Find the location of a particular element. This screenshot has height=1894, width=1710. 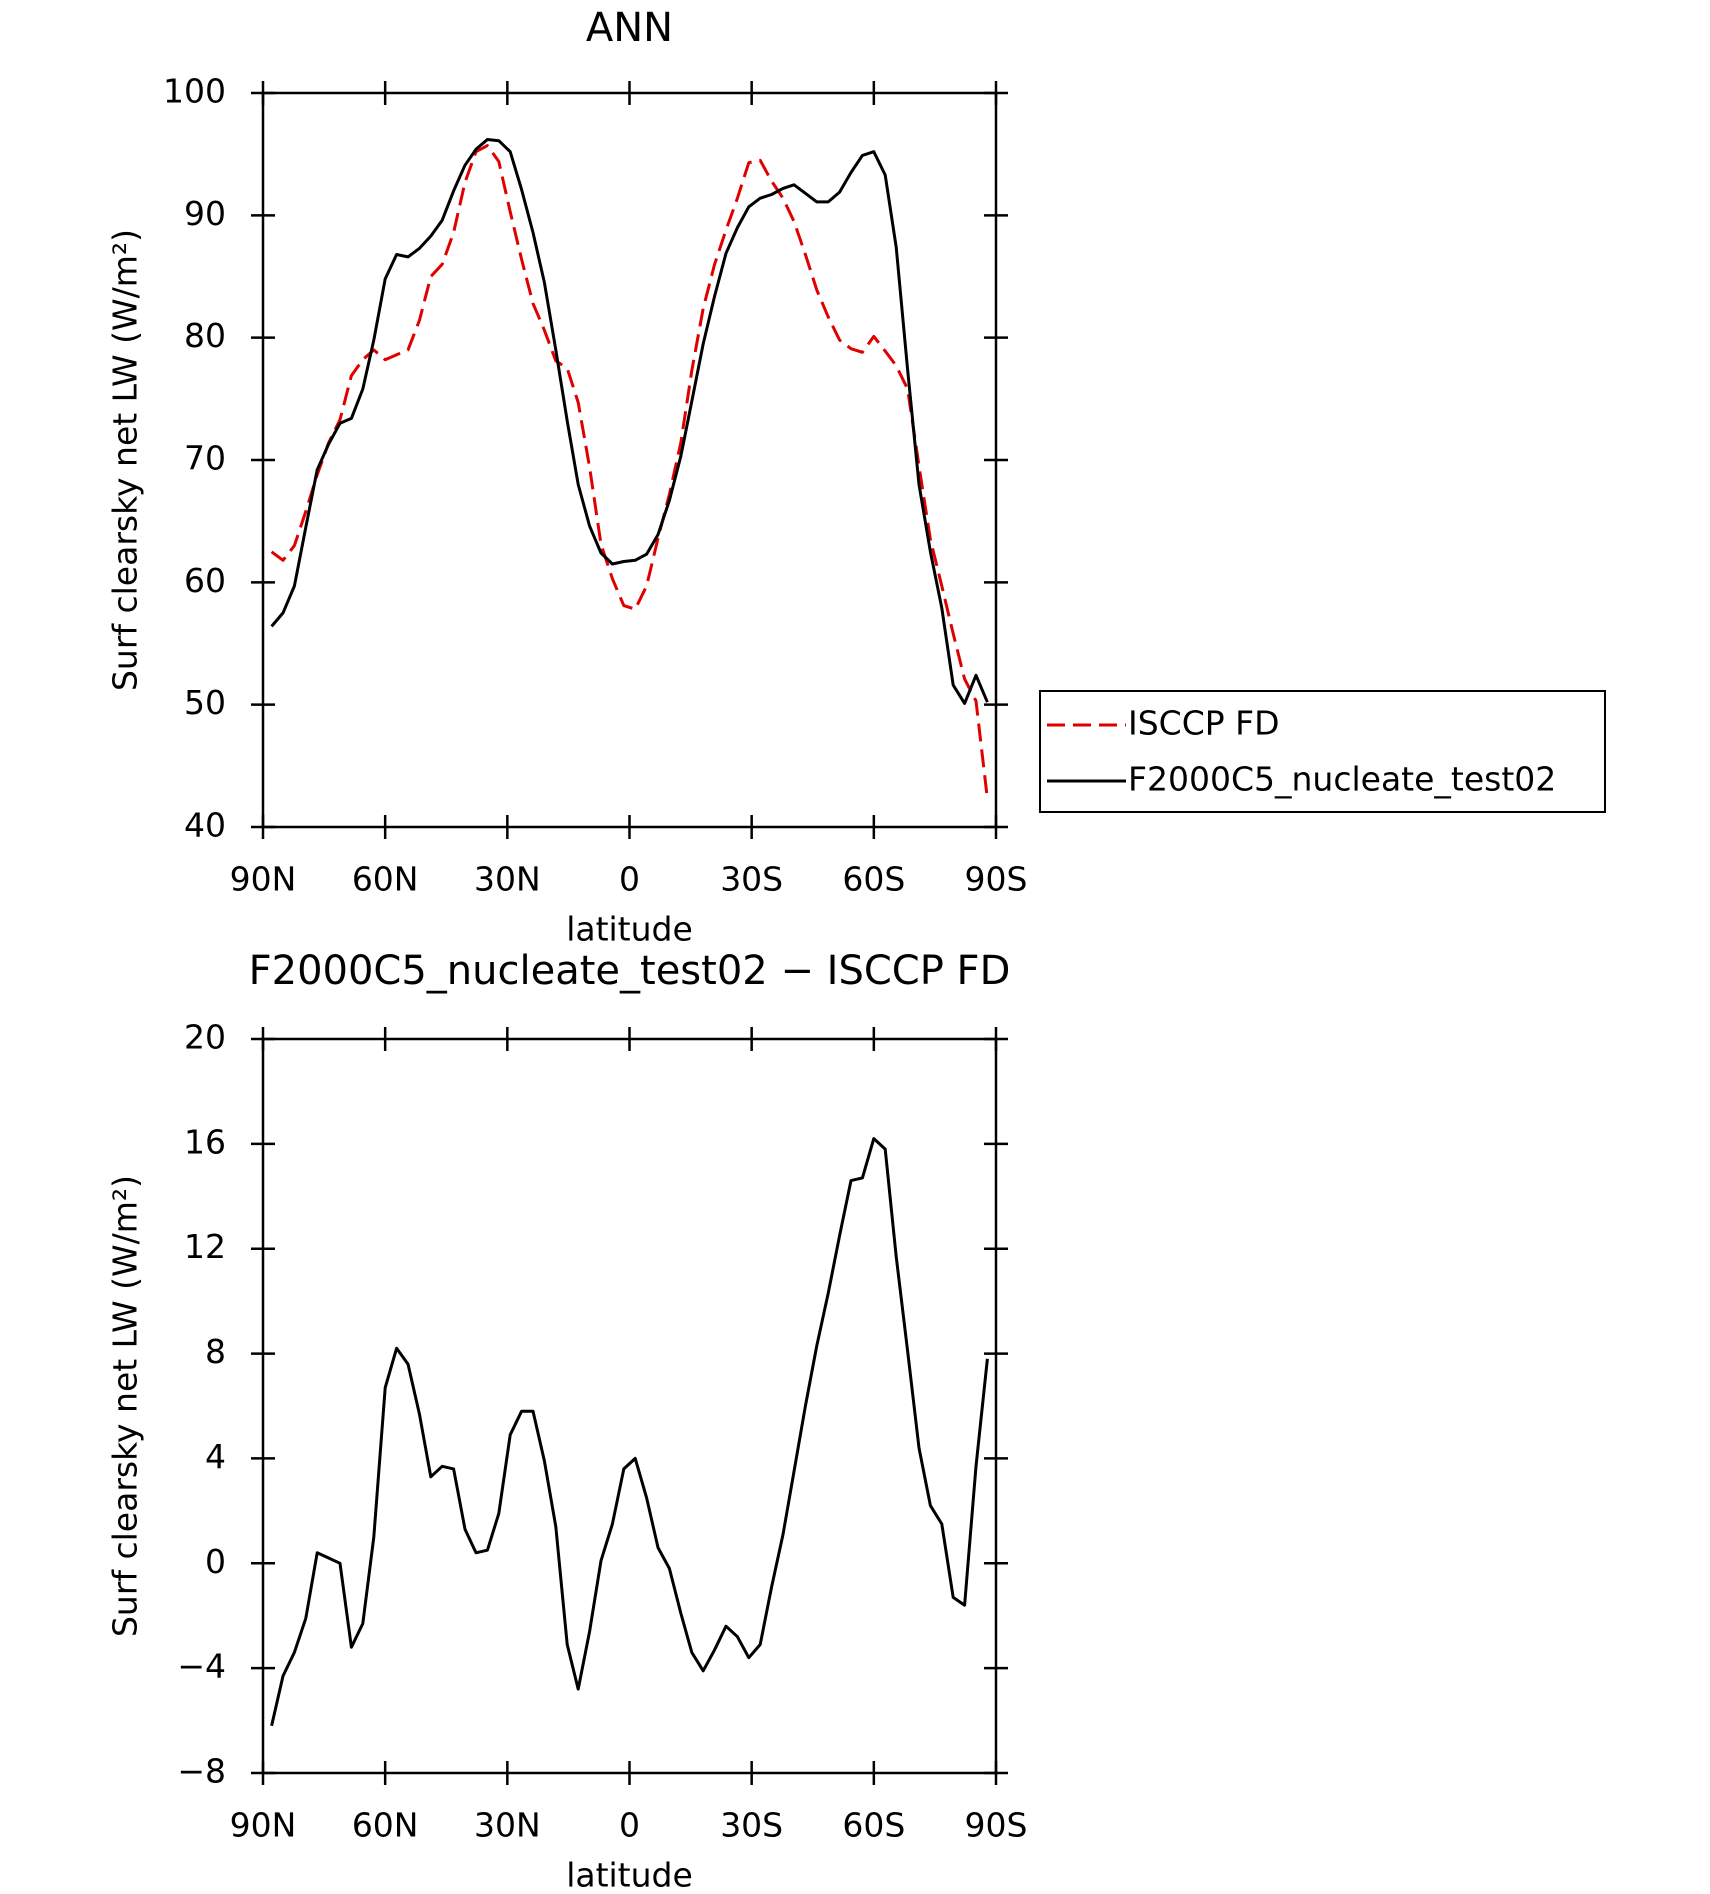

y-tick-label: −8 is located at coordinates (201, 1771).